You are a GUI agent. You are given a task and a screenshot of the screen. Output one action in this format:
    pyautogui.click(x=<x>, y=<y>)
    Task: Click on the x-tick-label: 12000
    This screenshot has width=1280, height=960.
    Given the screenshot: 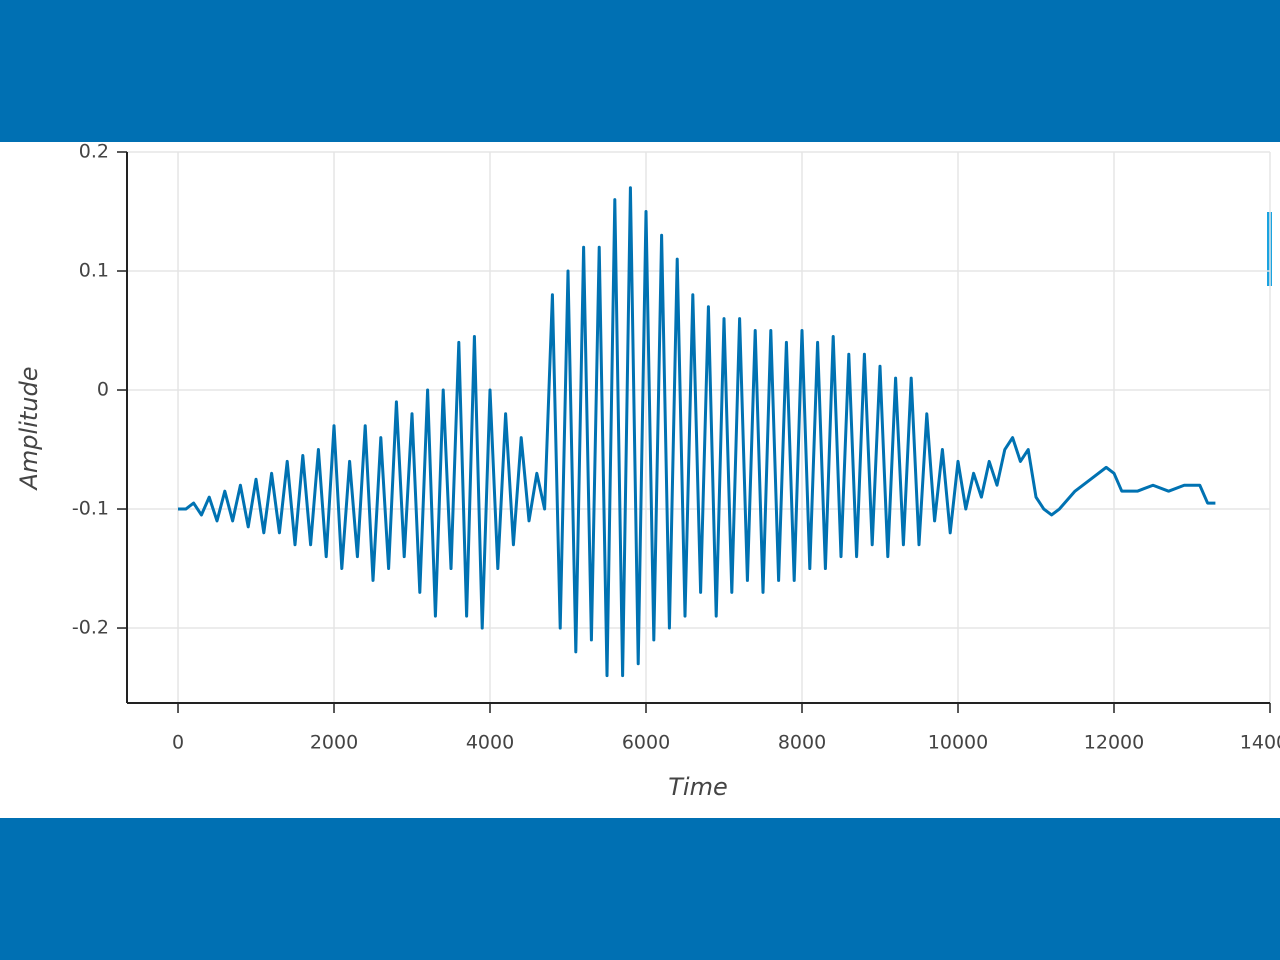 What is the action you would take?
    pyautogui.click(x=1114, y=743)
    